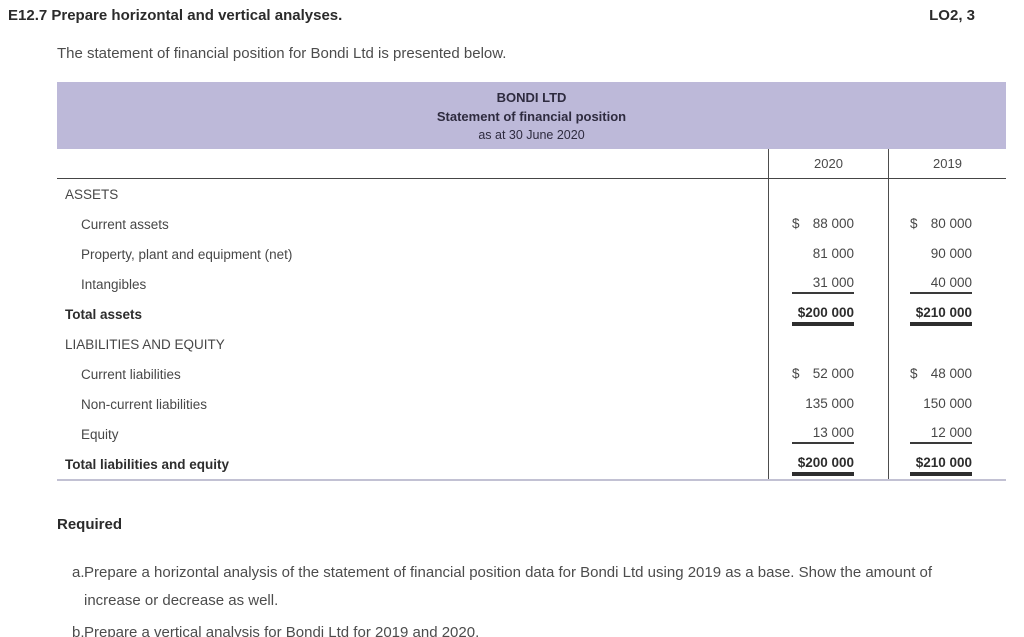 This screenshot has height=637, width=1024. I want to click on amount-2019: $80 000, so click(941, 224).